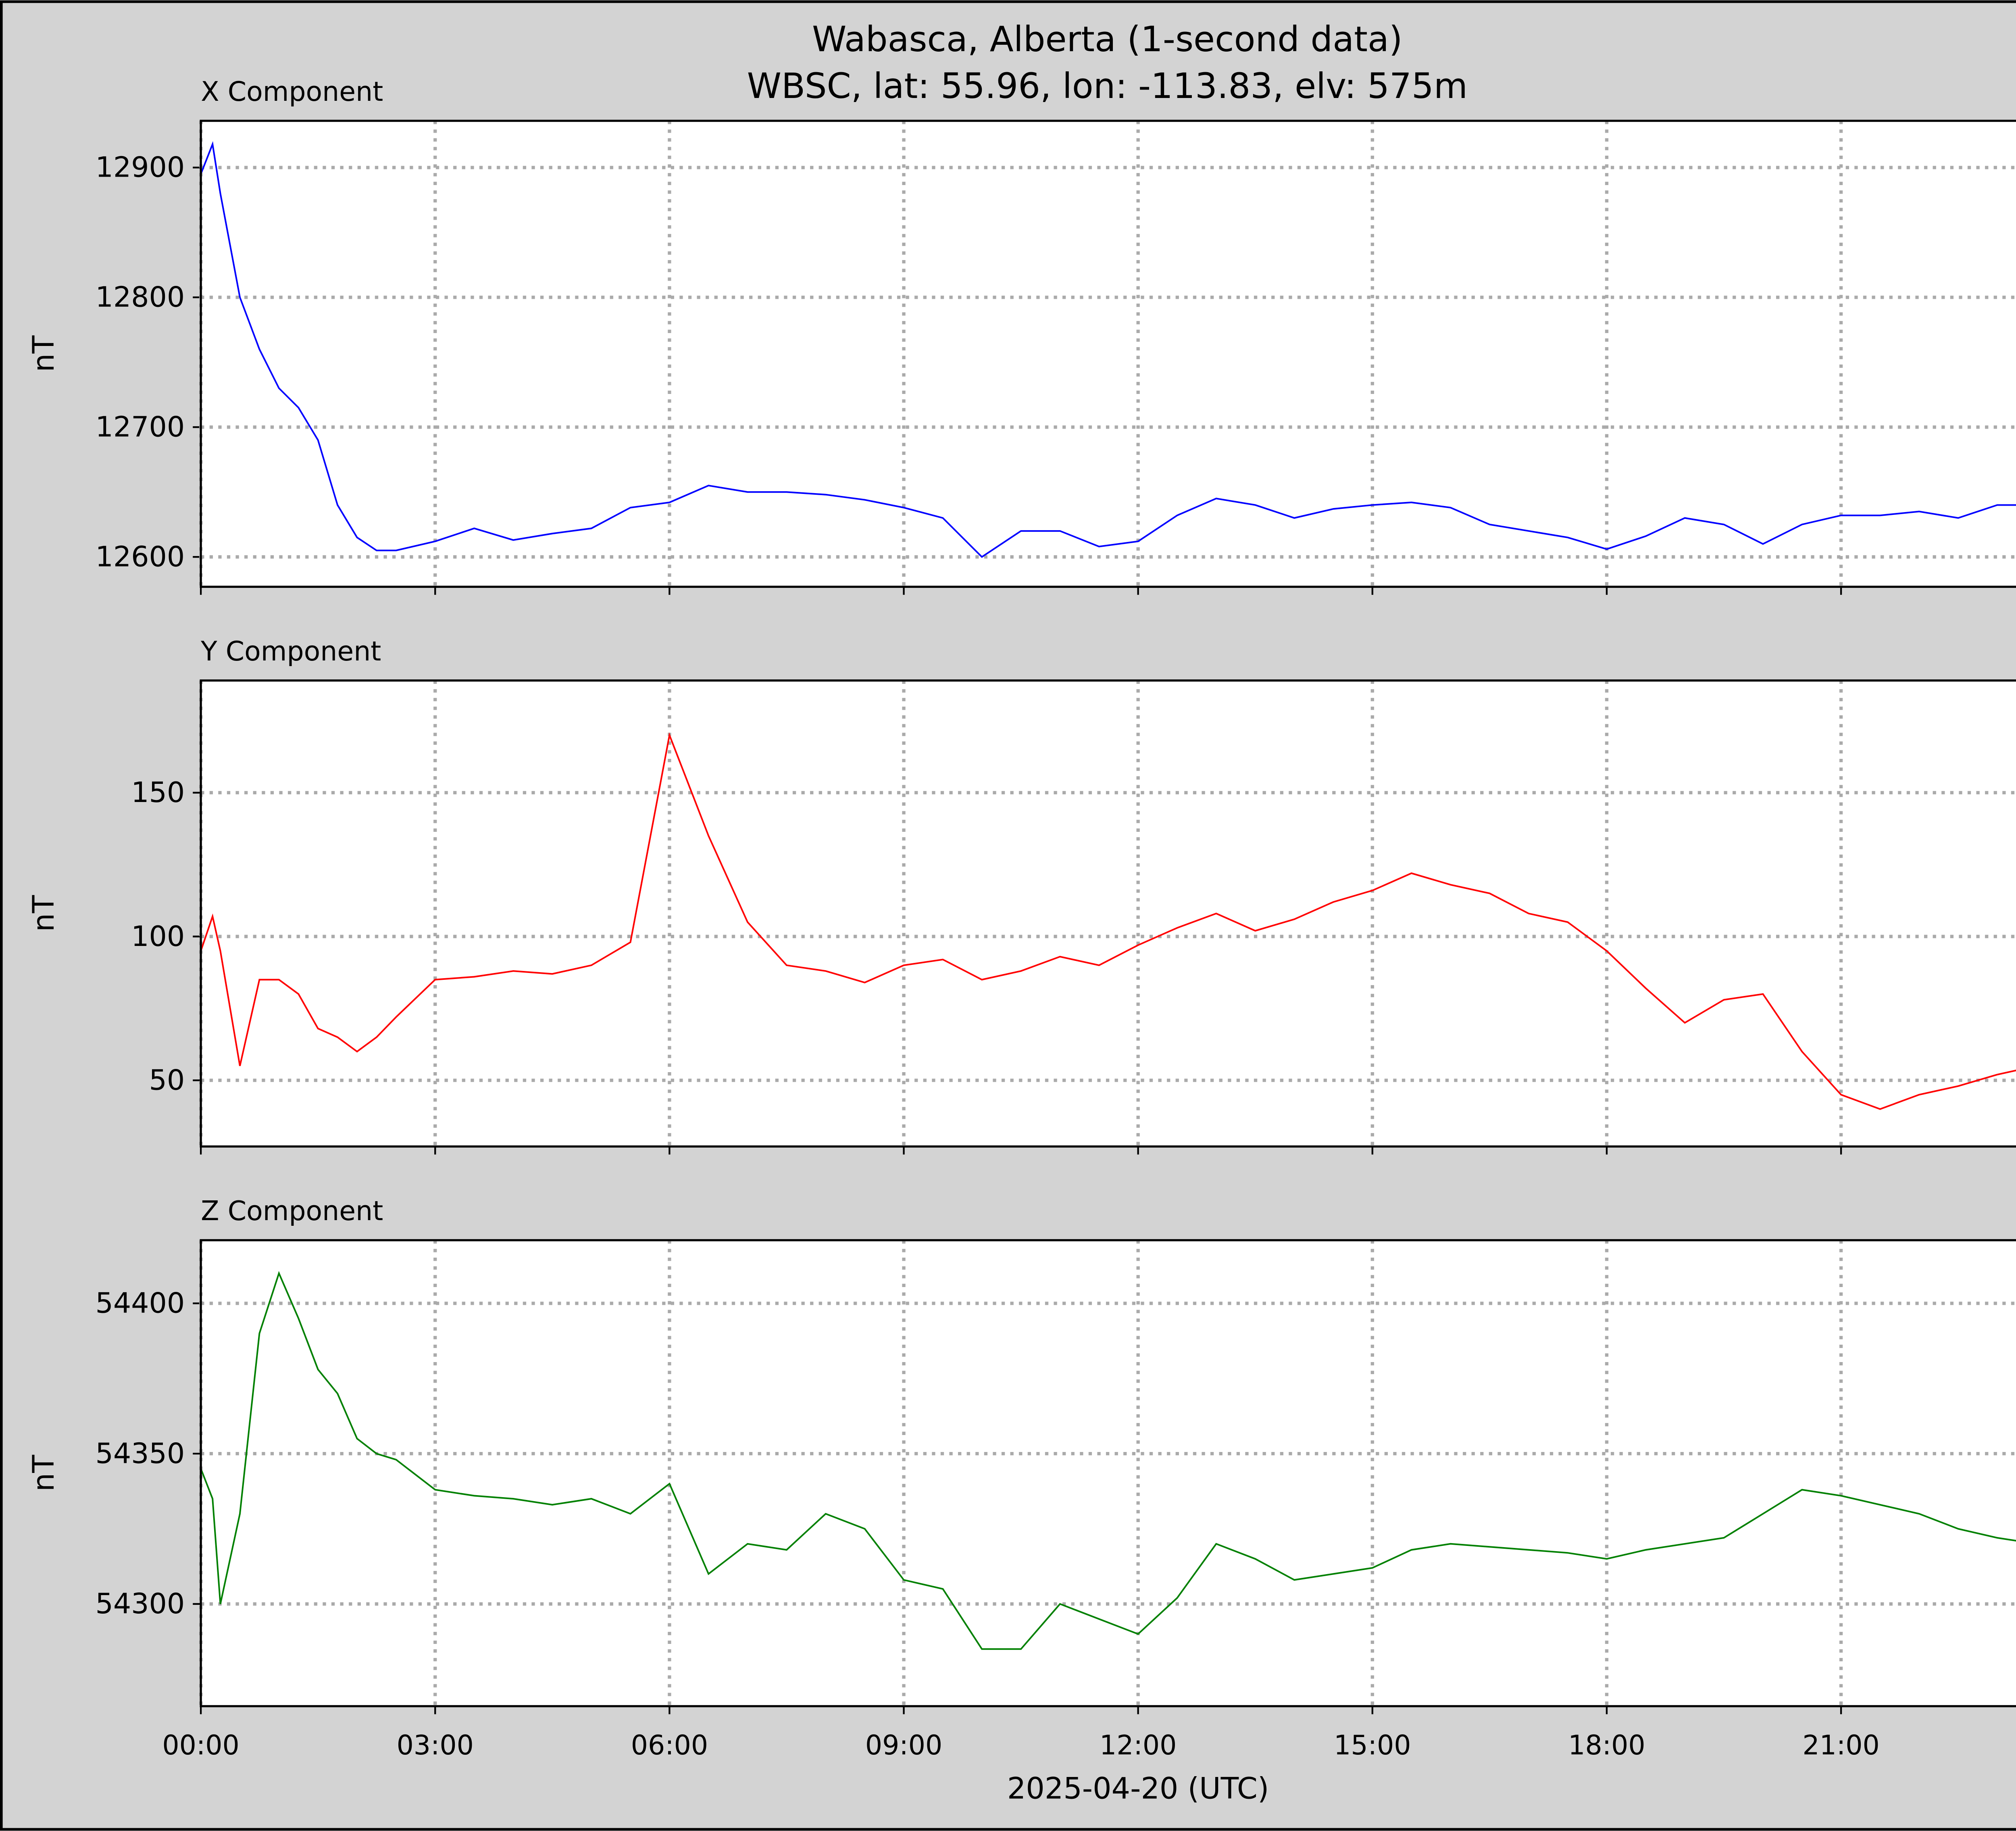 This screenshot has width=2016, height=1831. Describe the element at coordinates (158, 936) in the screenshot. I see `y-tick-label: 100` at that location.